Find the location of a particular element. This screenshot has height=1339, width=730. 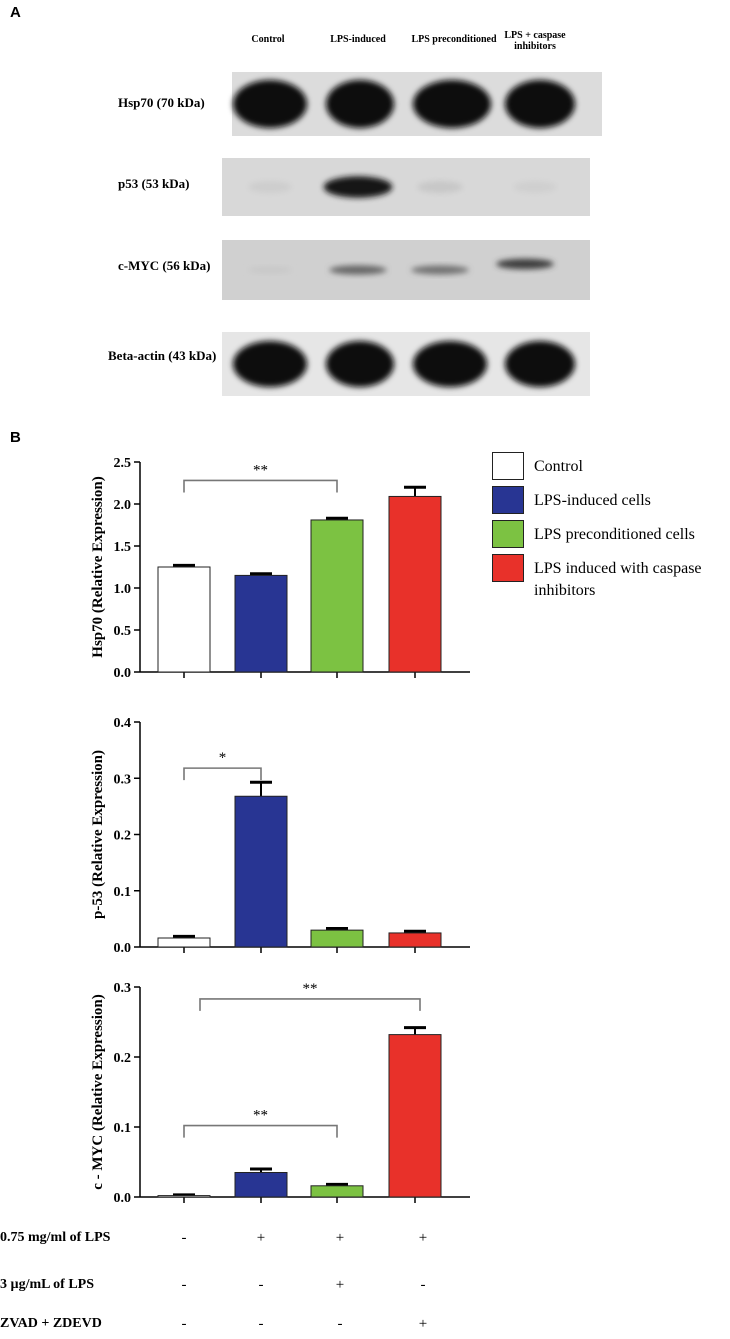

blot-label-c-myc: c-MYC (56 kDa) is located at coordinates (164, 265).